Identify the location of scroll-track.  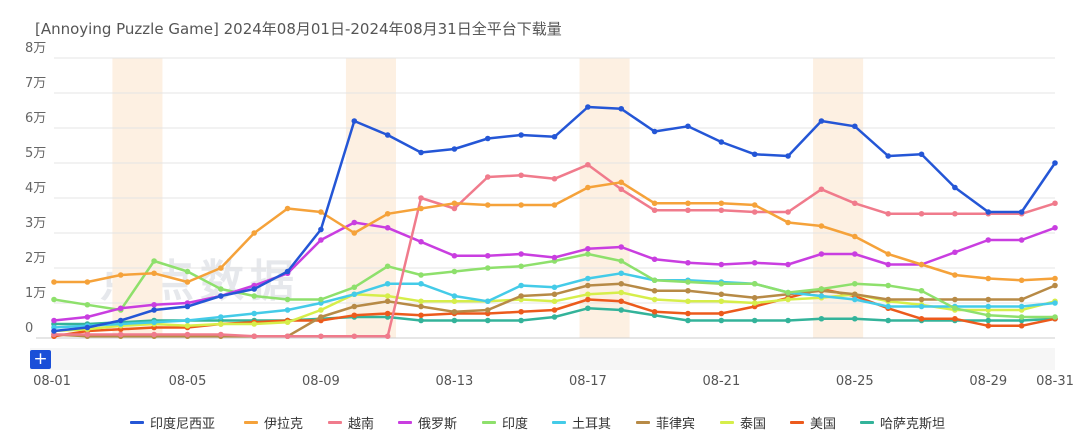
(542, 359).